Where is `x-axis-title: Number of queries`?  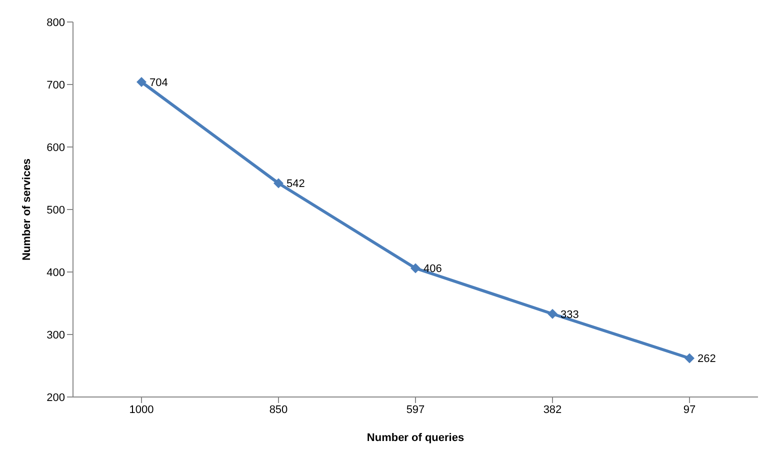 x-axis-title: Number of queries is located at coordinates (415, 438).